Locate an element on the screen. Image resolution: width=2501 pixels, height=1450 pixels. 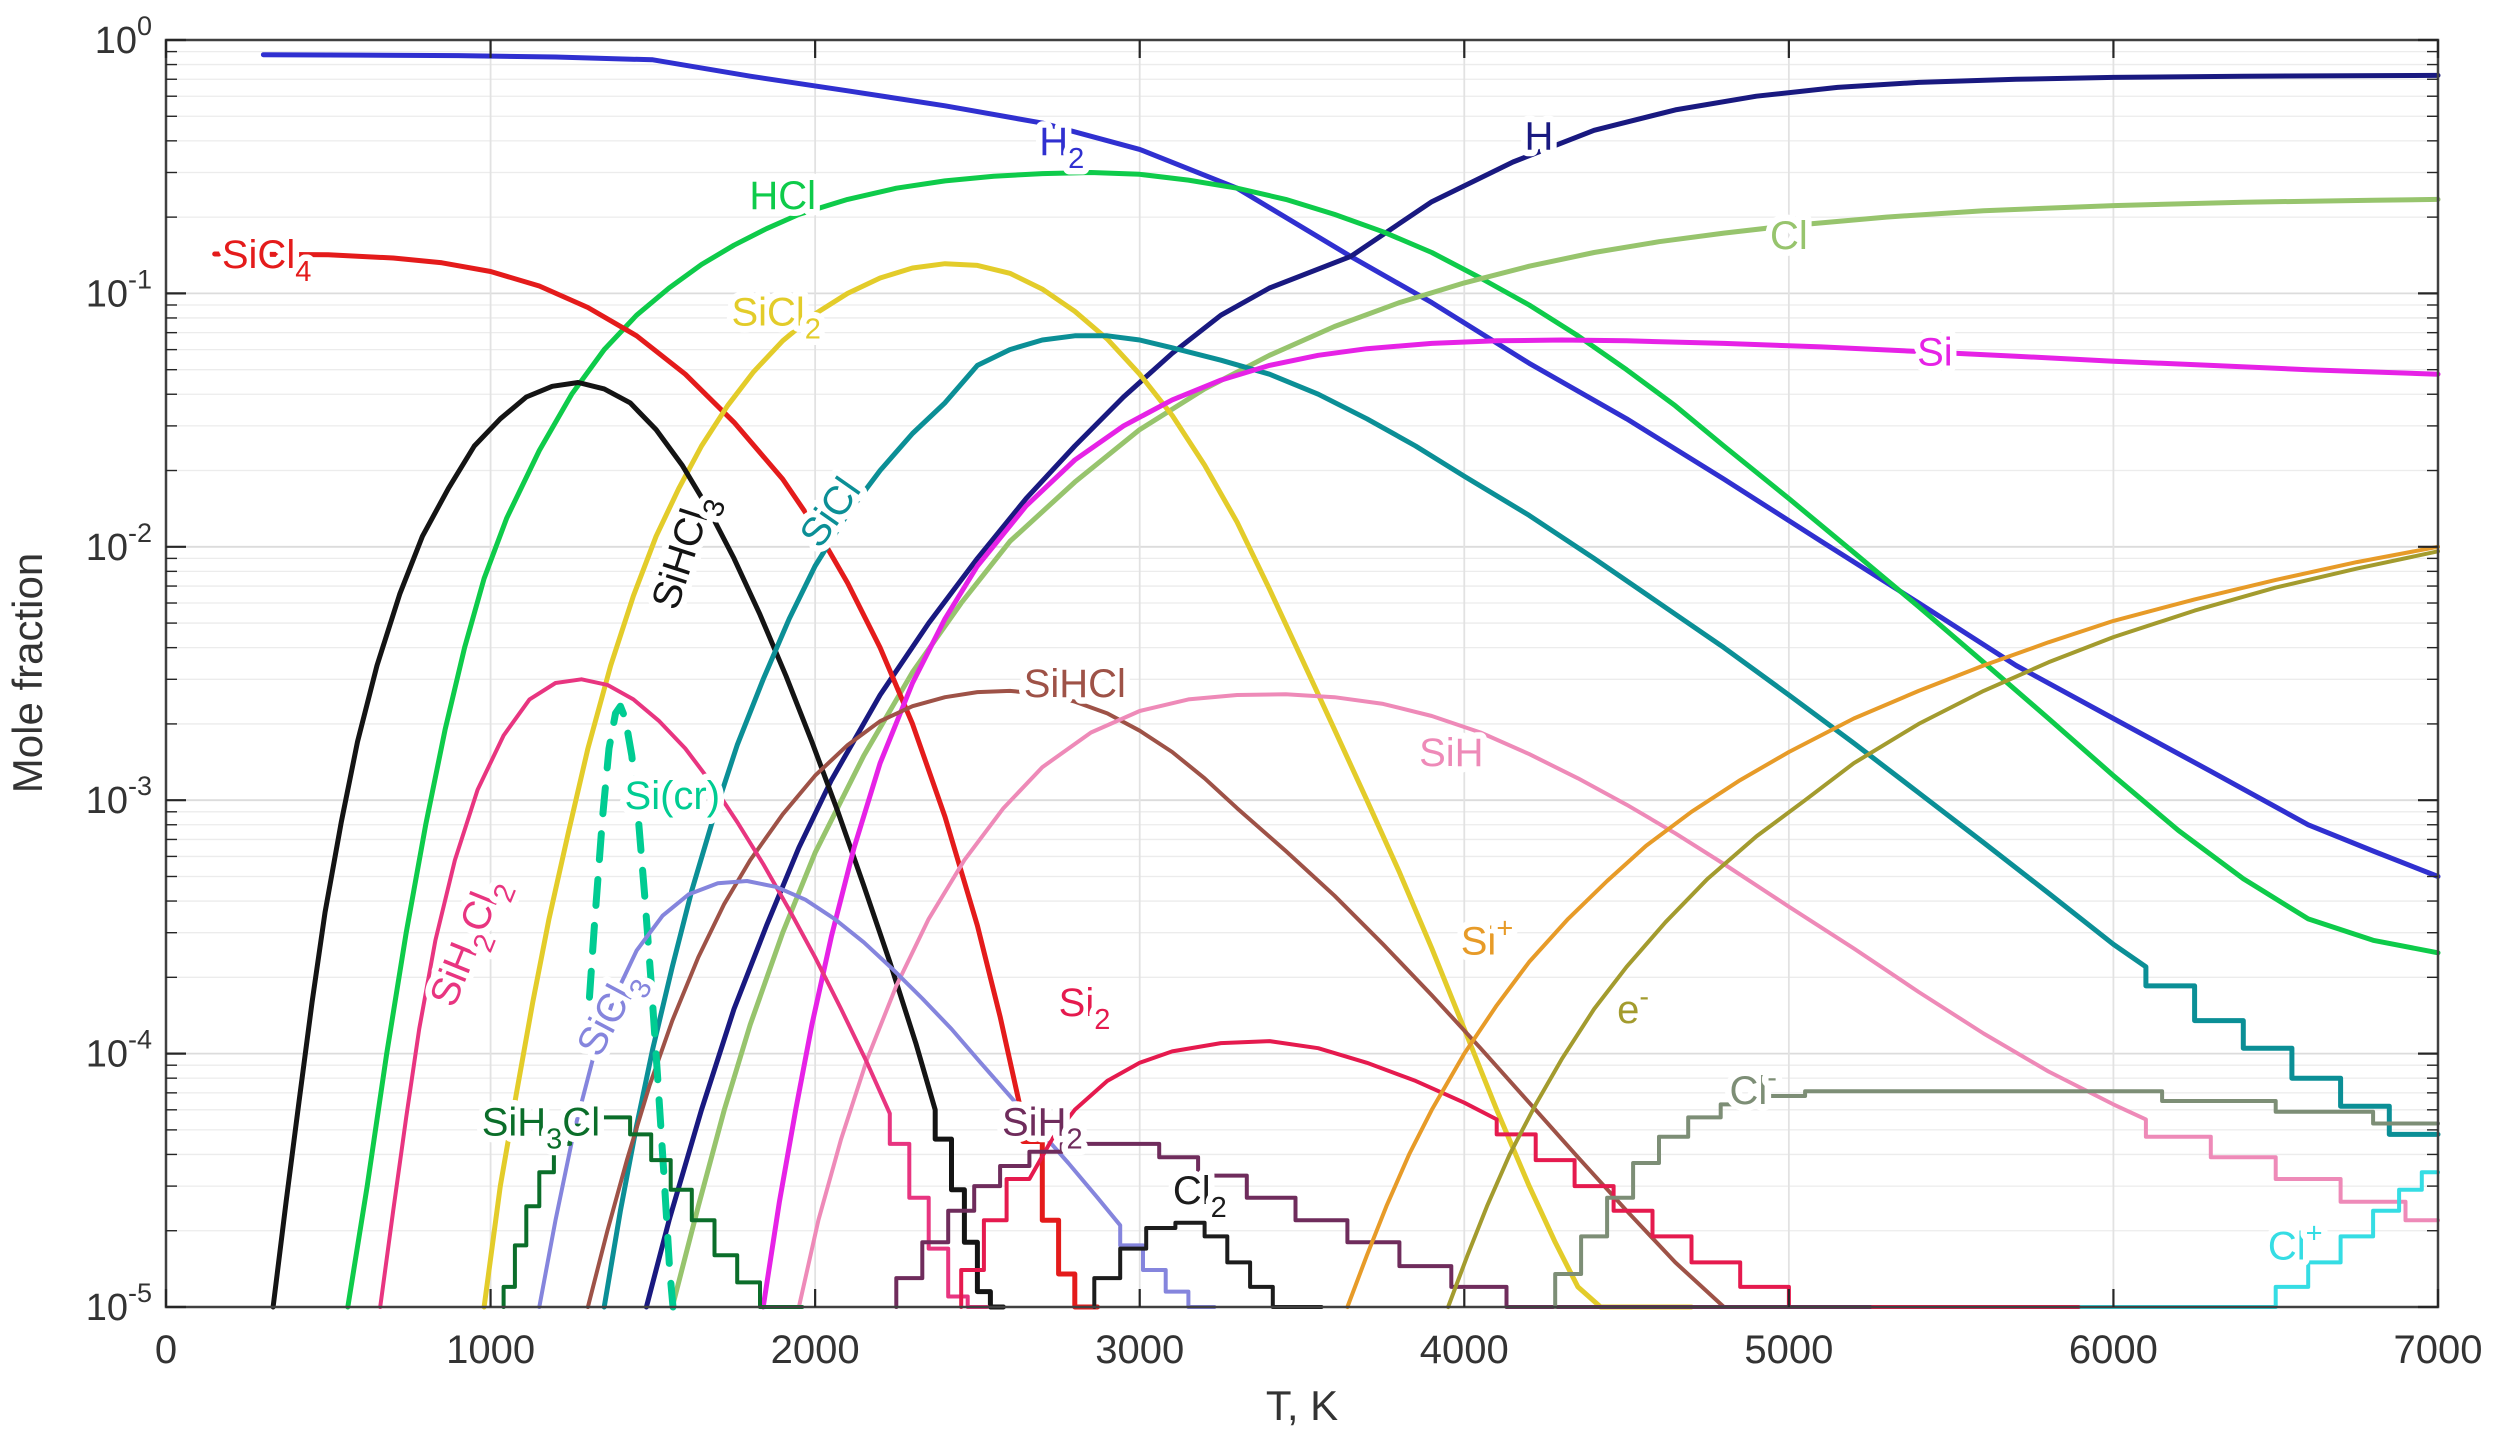
x-axis-label: T, K is located at coordinates (1302, 1405).